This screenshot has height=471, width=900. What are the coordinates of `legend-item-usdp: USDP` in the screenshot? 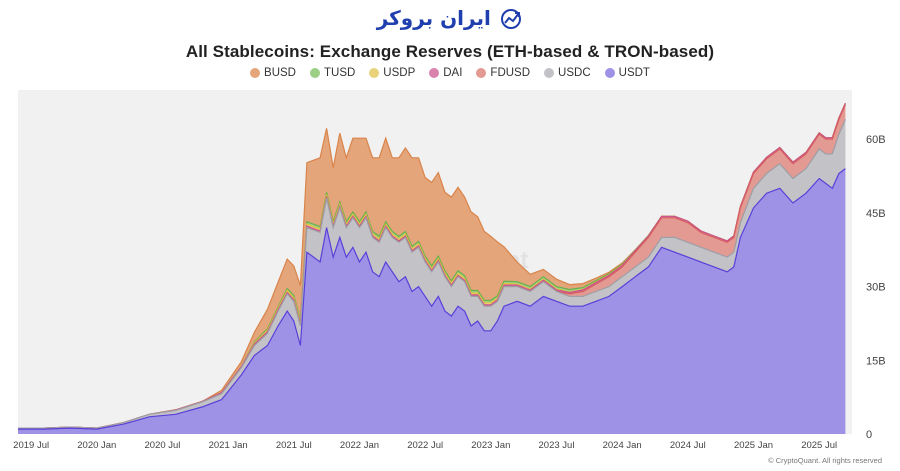 It's located at (392, 73).